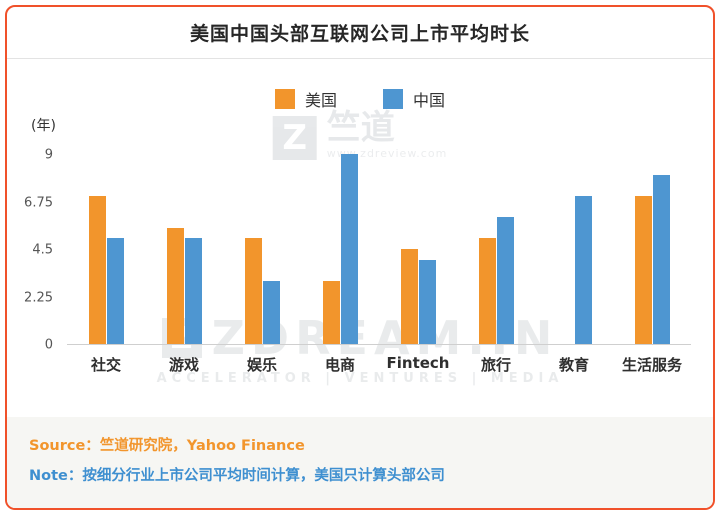 Image resolution: width=720 pixels, height=515 pixels. I want to click on note-text: 按细分行业上市公司平均时间计算，美国只计算头部公司, so click(263, 476).